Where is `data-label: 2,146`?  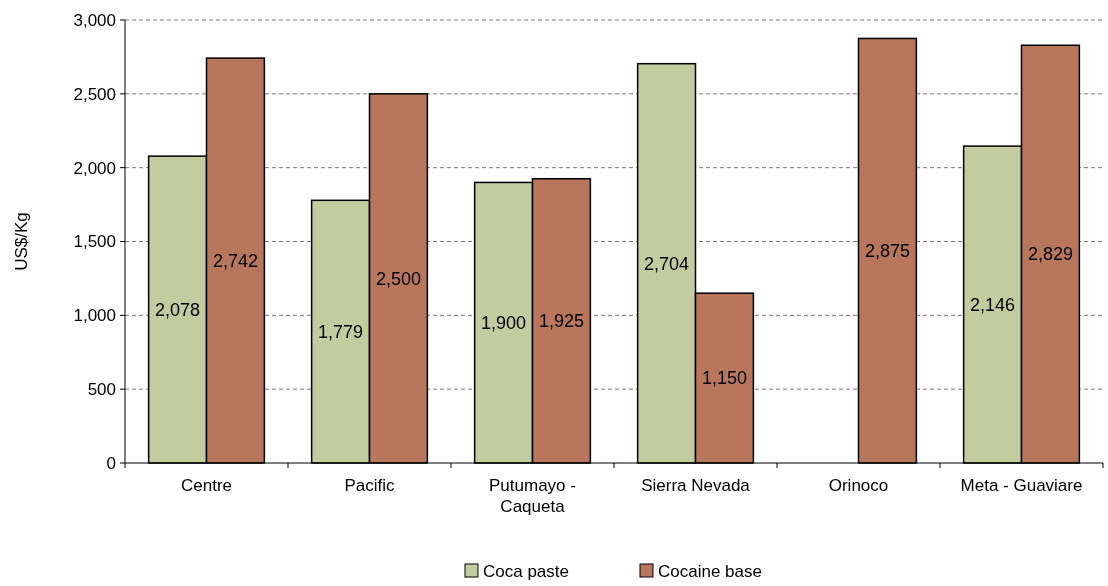 data-label: 2,146 is located at coordinates (993, 304).